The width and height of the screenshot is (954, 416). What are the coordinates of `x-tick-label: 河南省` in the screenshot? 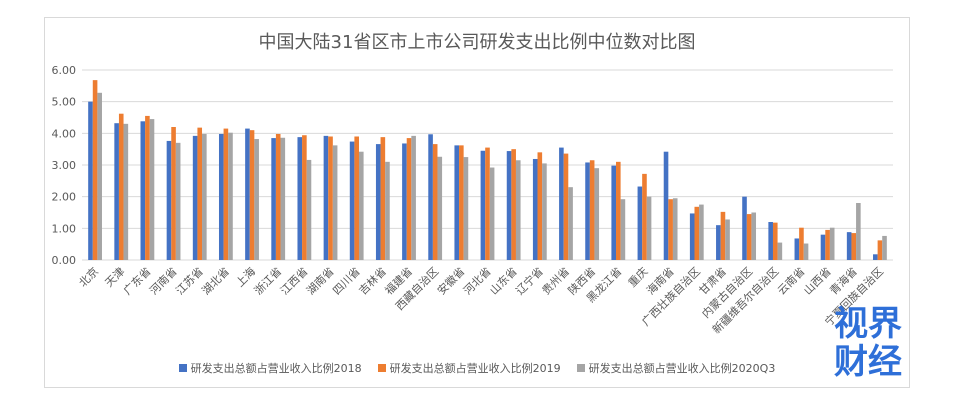 It's located at (163, 281).